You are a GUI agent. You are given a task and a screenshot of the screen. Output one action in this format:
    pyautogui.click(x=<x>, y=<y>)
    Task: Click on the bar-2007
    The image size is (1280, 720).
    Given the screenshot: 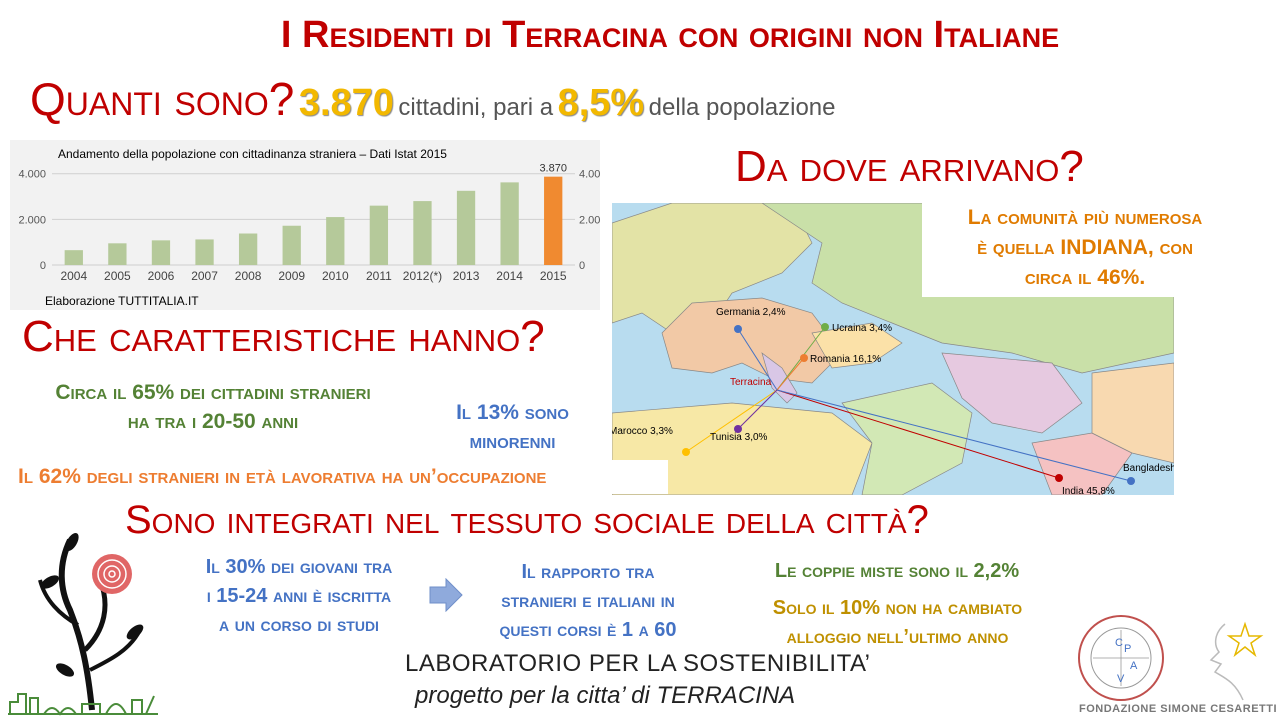 What is the action you would take?
    pyautogui.click(x=204, y=252)
    